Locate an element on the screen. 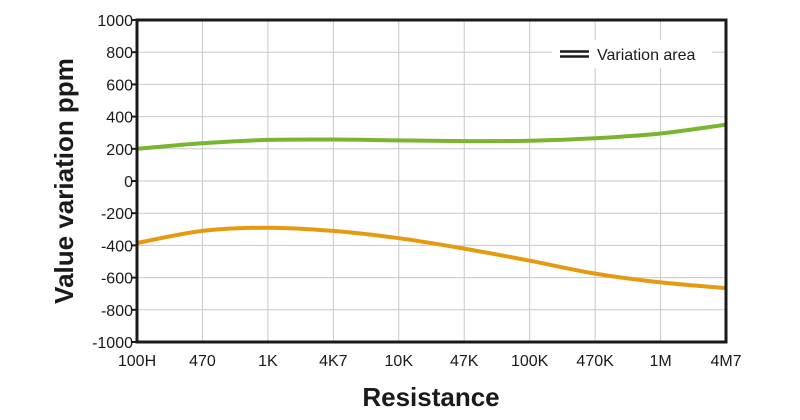 This screenshot has width=800, height=420. legend: Variation area is located at coordinates (632, 54).